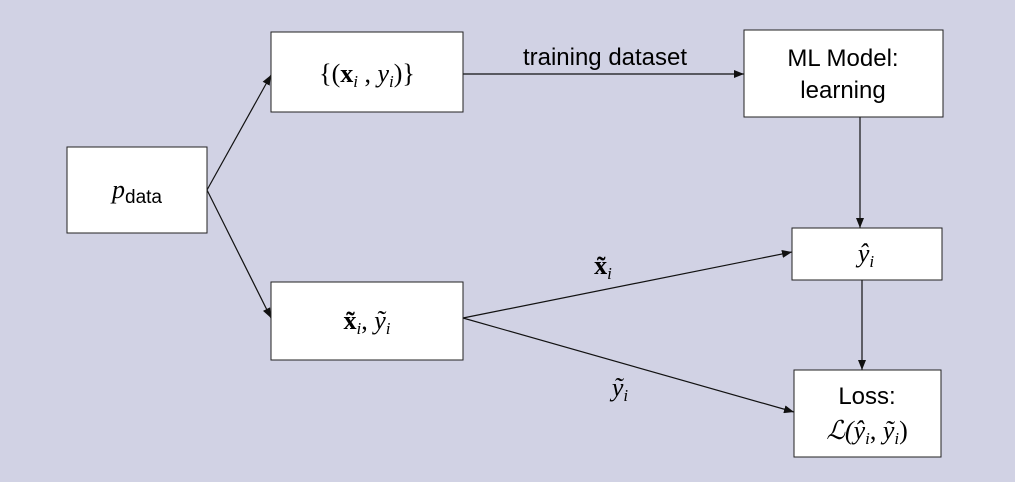 The width and height of the screenshot is (1015, 482). I want to click on node-label: learning, so click(842, 90).